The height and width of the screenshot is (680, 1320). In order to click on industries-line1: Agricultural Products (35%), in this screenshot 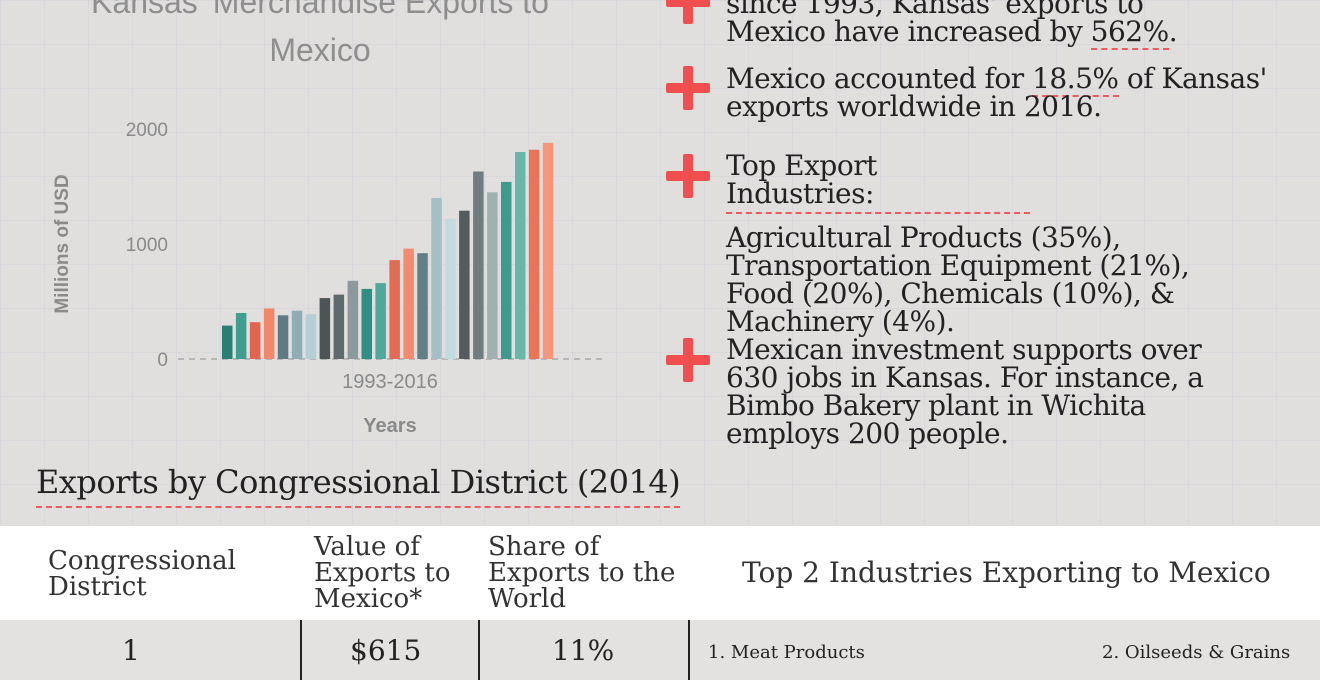, I will do `click(923, 237)`.